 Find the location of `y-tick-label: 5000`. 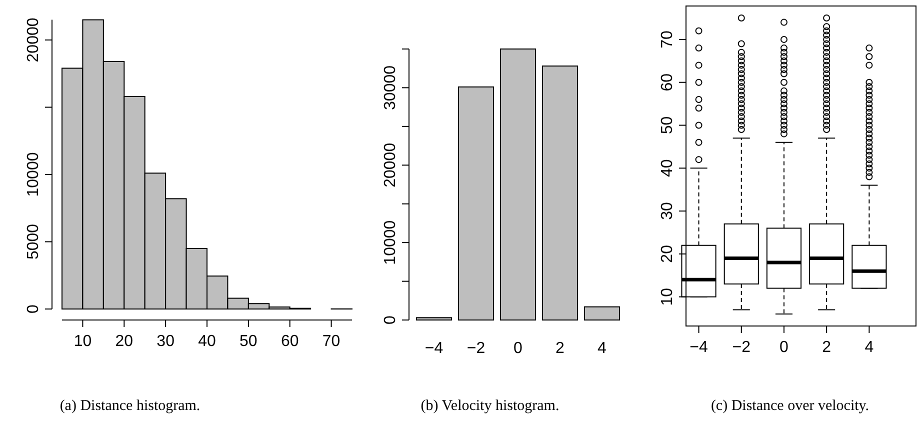

y-tick-label: 5000 is located at coordinates (33, 242).